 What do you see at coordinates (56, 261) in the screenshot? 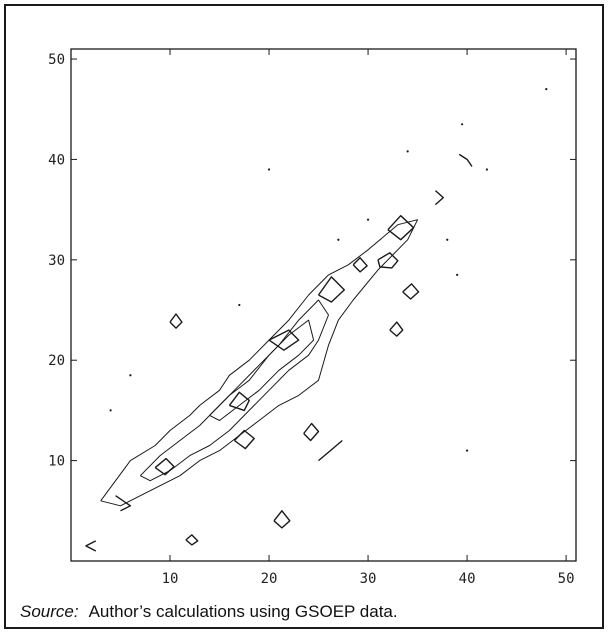
I see `y-tick-label-30: 30` at bounding box center [56, 261].